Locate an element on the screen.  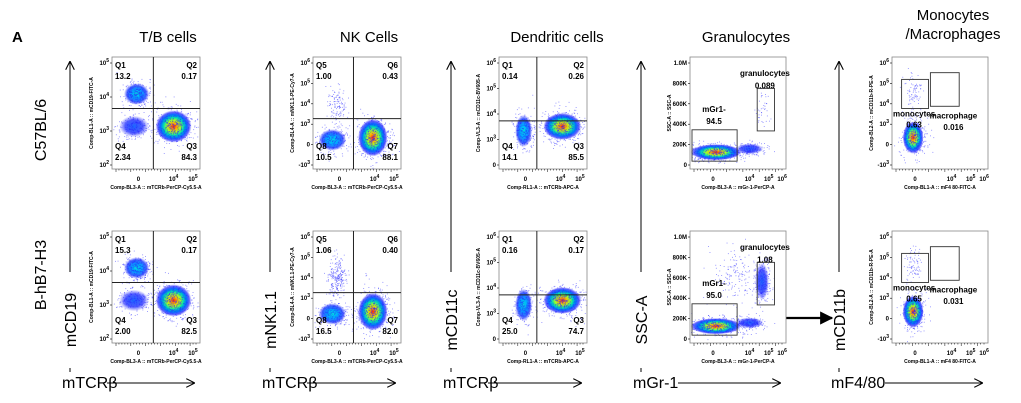
quadrant-name: Q6 is located at coordinates (392, 239).